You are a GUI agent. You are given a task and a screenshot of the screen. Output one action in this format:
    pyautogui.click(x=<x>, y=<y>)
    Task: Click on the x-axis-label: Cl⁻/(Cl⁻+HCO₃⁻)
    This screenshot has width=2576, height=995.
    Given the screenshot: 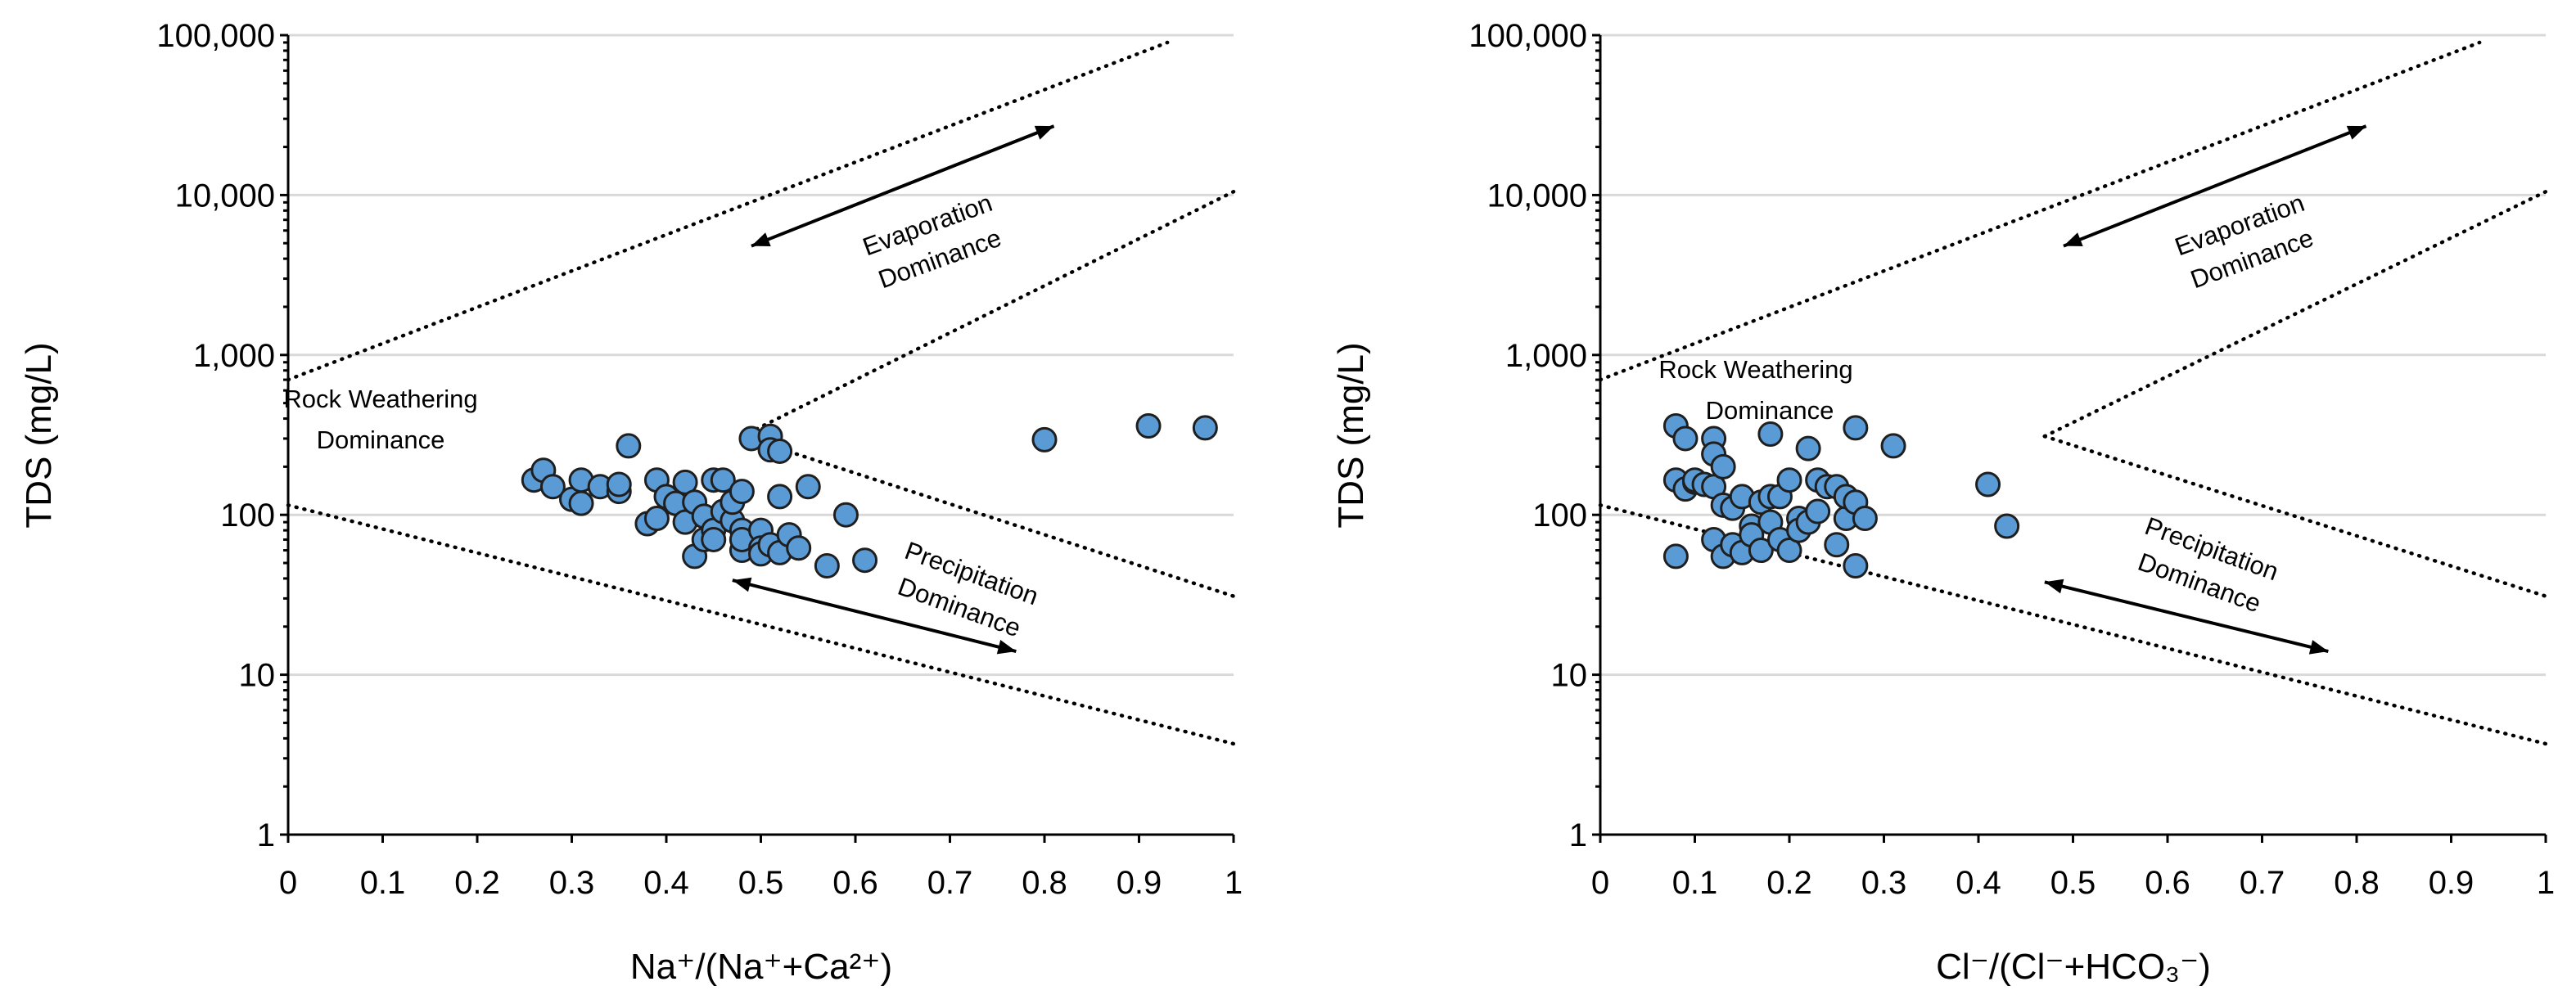 What is the action you would take?
    pyautogui.click(x=2073, y=967)
    